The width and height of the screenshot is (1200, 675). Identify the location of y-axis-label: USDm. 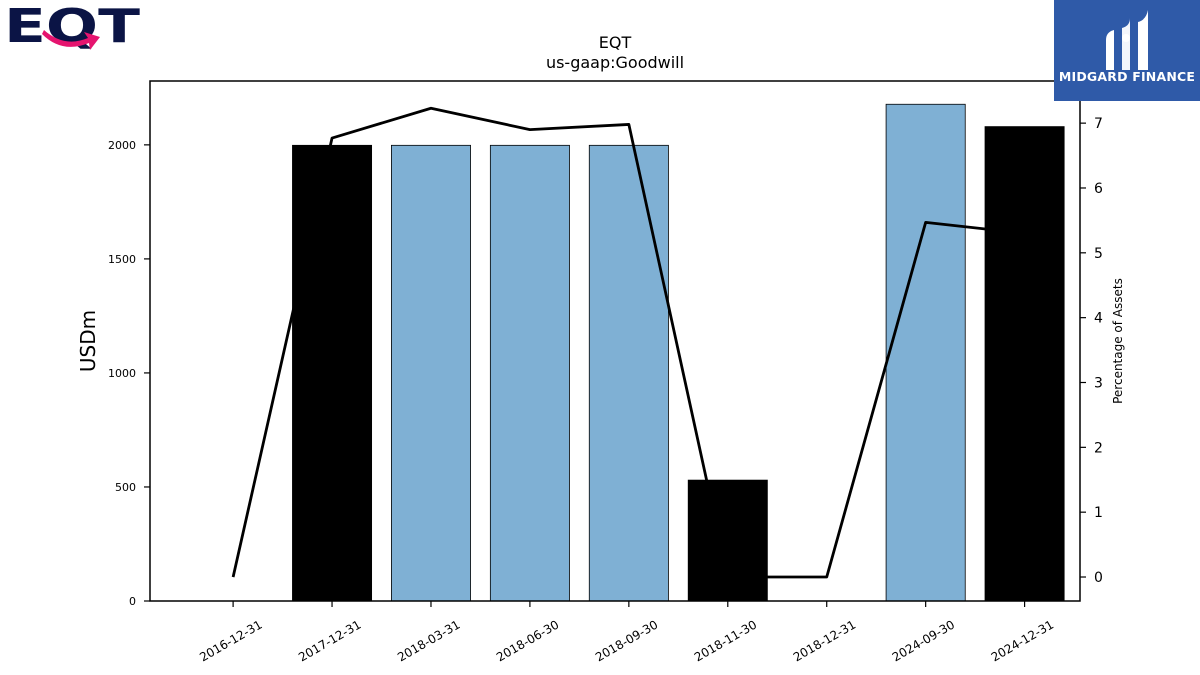
(88, 341).